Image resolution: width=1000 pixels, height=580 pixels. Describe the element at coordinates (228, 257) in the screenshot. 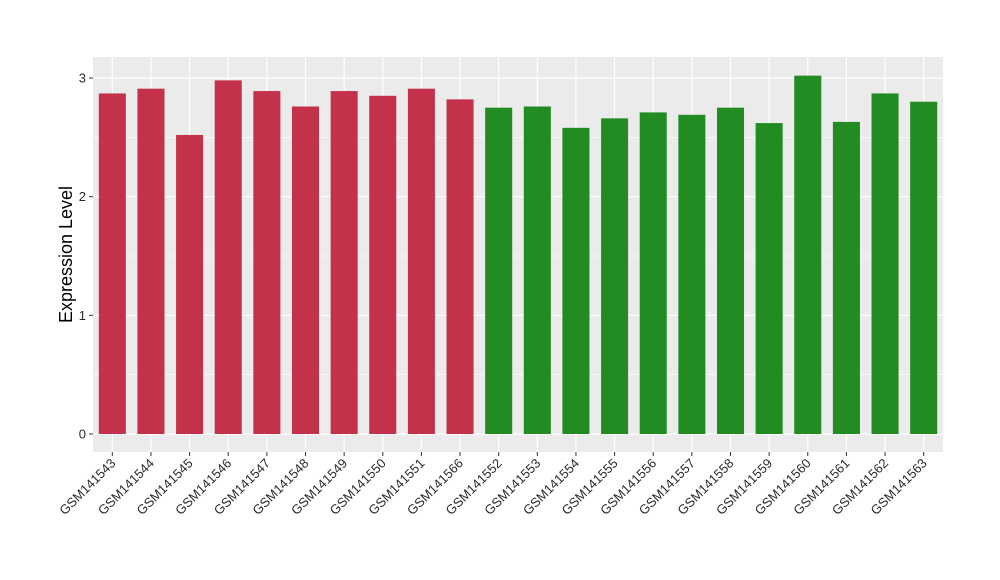

I see `bar-gsm141546` at that location.